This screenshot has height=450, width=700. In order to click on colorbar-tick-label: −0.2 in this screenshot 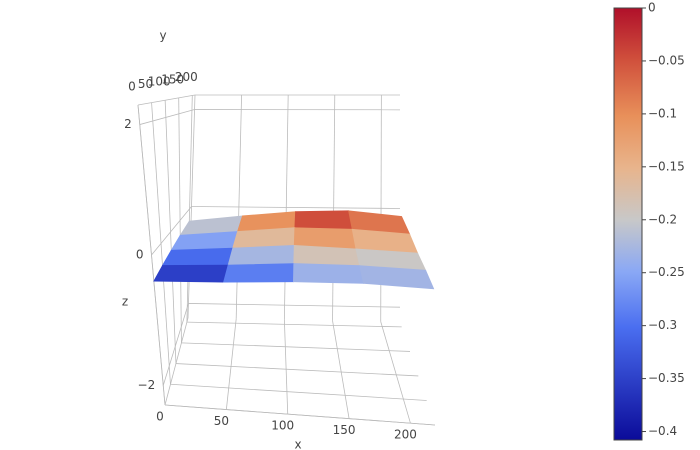, I will do `click(662, 219)`.